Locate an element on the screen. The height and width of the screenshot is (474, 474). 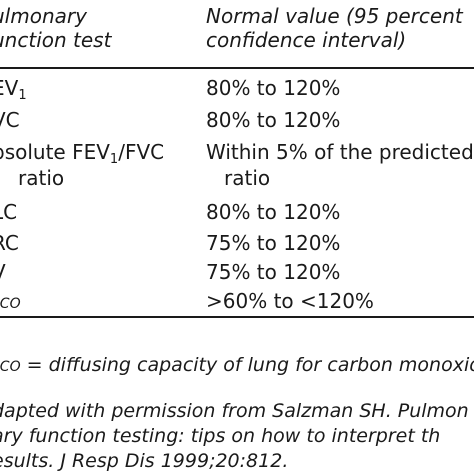
test-cell-line2: ratio is located at coordinates (41, 178).